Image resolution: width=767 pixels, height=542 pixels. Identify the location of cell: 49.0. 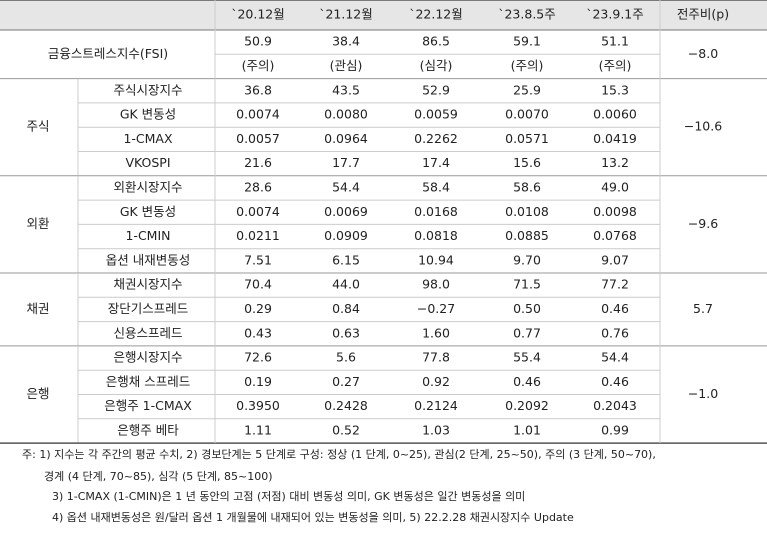
(615, 186).